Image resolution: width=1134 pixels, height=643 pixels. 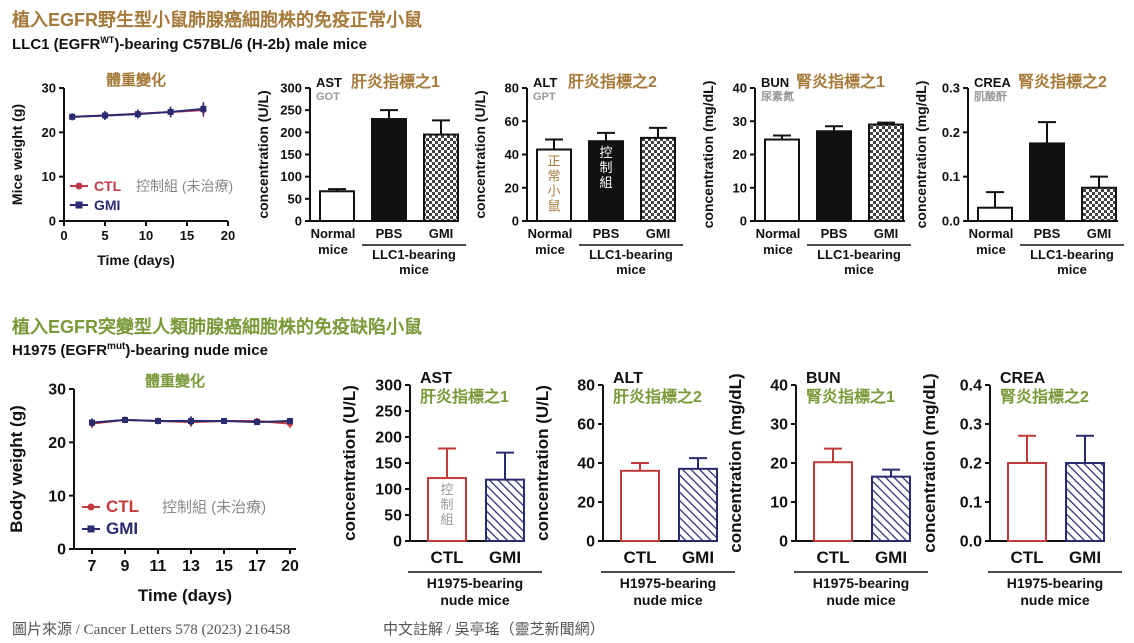 I want to click on section1-subtitle-sup: WT, so click(x=107, y=40).